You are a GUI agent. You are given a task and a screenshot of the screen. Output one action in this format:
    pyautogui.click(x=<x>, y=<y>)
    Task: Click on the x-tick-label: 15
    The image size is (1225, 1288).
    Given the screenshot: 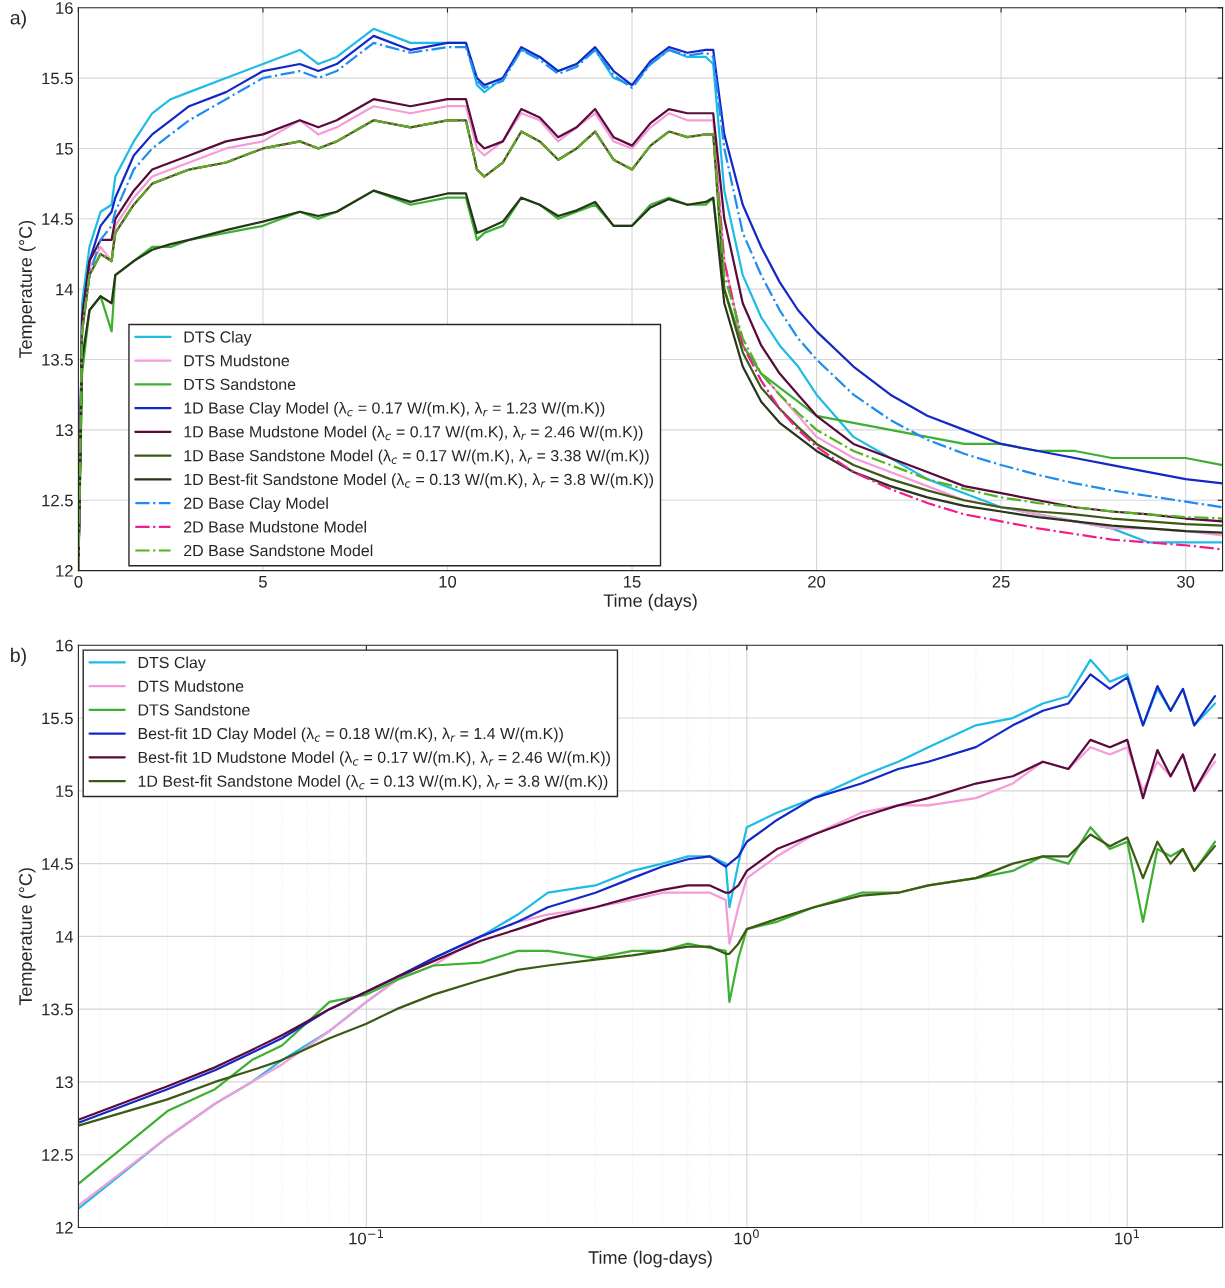 What is the action you would take?
    pyautogui.click(x=632, y=582)
    